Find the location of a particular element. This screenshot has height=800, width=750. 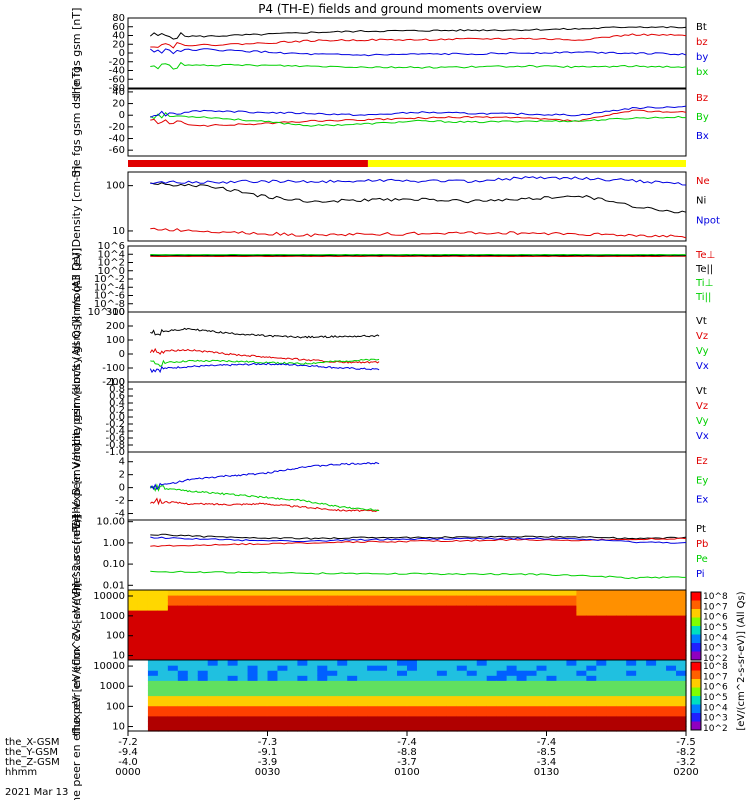

panel-frame is located at coordinates (407, 417).